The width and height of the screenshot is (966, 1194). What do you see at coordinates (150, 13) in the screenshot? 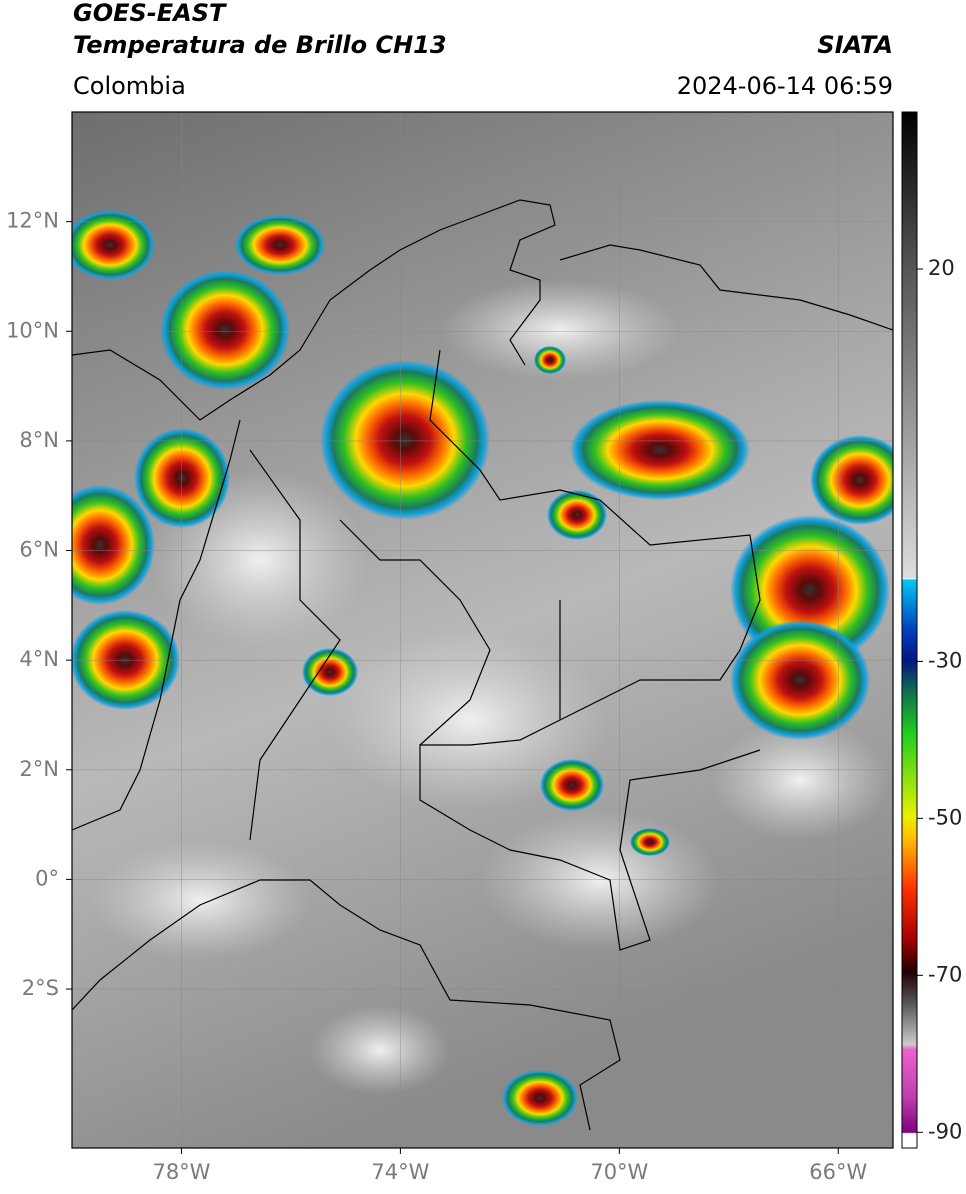
I see `title: GOES-EAST` at bounding box center [150, 13].